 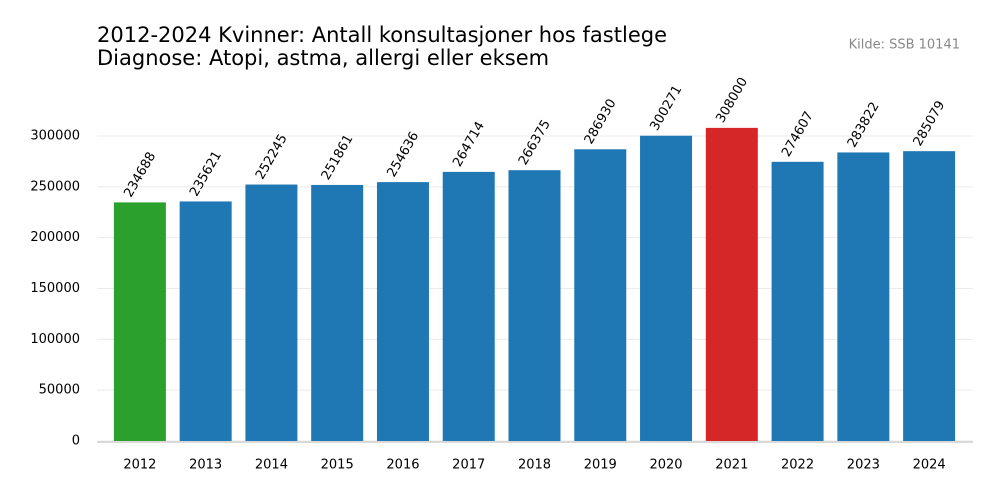 What do you see at coordinates (140, 175) in the screenshot?
I see `value-label: 234688` at bounding box center [140, 175].